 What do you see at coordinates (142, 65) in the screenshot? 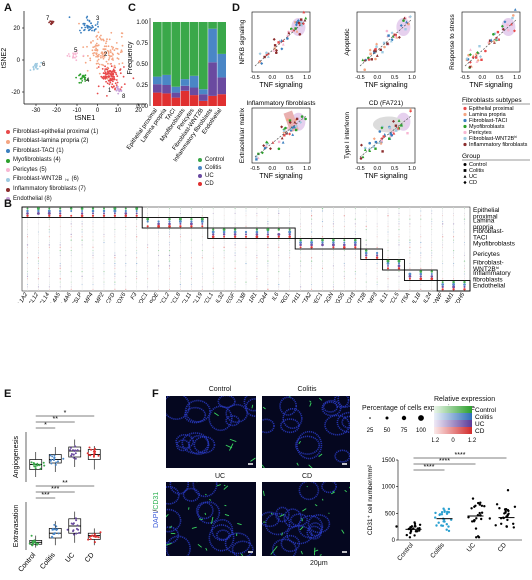
I see `freq-ytick: 0.50` at bounding box center [142, 65].